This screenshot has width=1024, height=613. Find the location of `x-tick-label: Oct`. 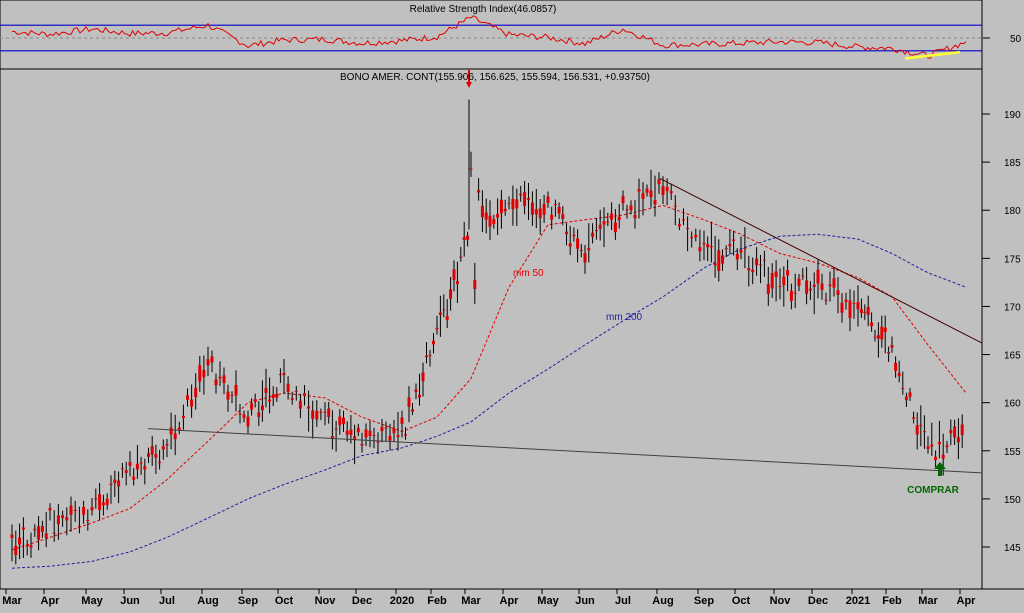

x-tick-label: Oct is located at coordinates (741, 601).